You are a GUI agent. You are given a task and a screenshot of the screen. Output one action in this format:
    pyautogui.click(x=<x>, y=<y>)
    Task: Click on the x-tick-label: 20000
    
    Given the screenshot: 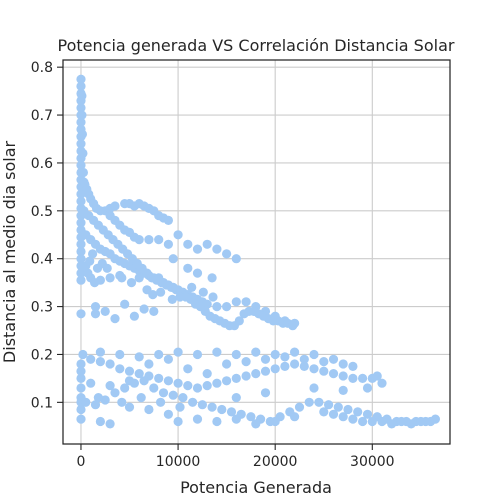 What is the action you would take?
    pyautogui.click(x=275, y=462)
    